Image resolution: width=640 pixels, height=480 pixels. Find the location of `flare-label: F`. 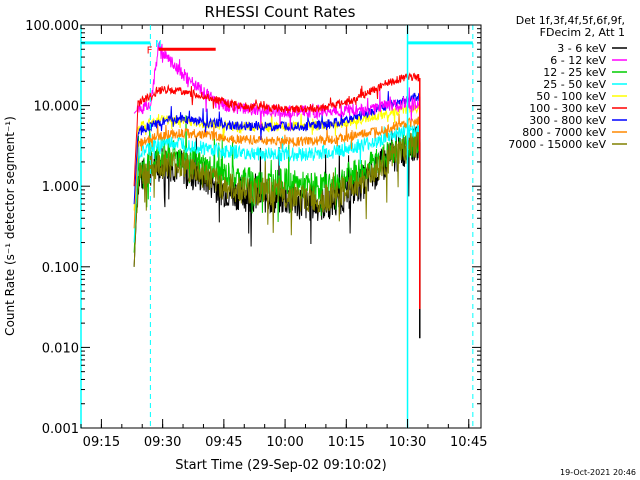

flare-label: F is located at coordinates (150, 50).